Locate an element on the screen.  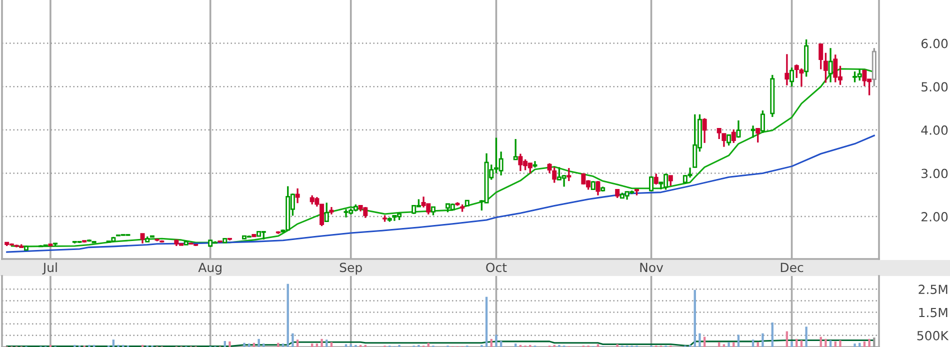
x-tick-label: Dec is located at coordinates (792, 267).